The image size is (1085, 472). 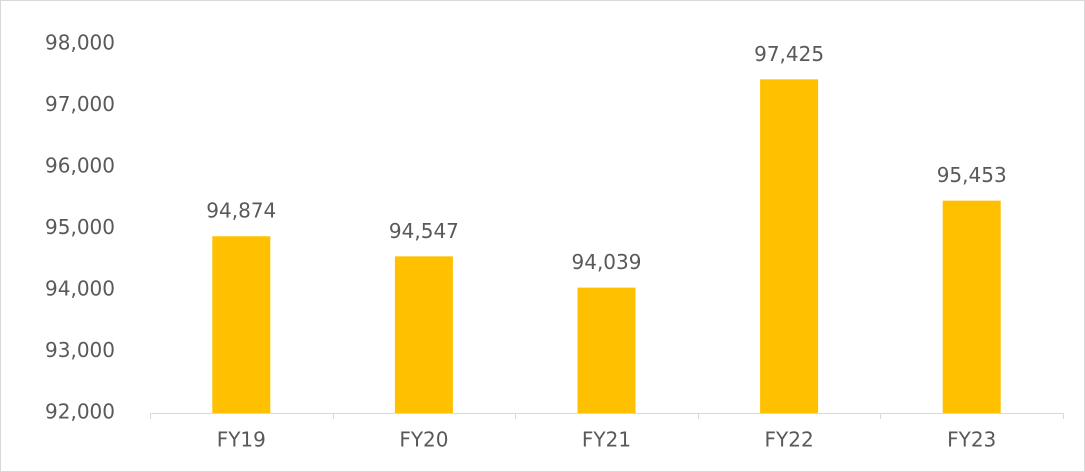 I want to click on x-tick-label: FY21, so click(x=606, y=440).